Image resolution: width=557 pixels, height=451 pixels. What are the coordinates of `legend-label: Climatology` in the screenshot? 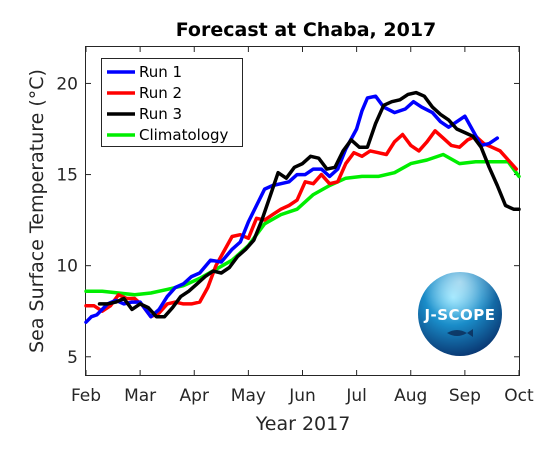 It's located at (184, 135).